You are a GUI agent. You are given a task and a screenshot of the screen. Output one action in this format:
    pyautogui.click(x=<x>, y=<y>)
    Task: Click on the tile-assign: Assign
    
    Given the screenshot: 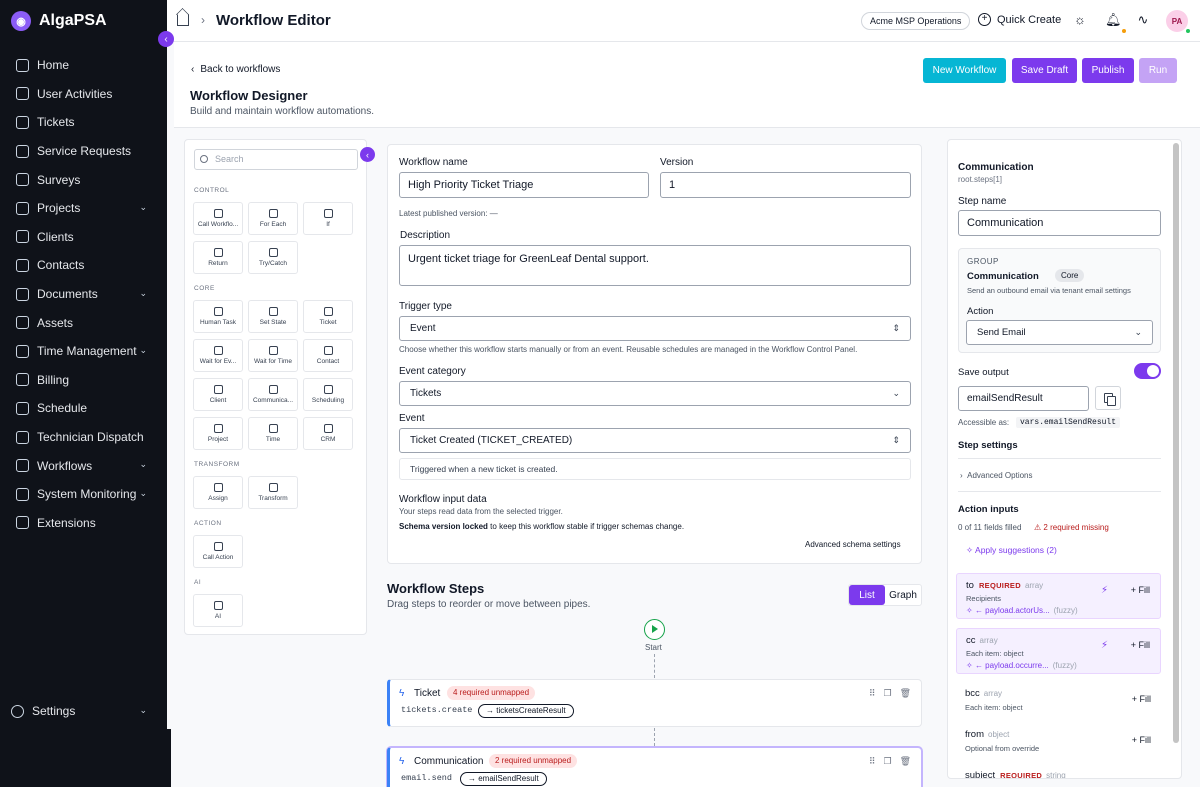 What is the action you would take?
    pyautogui.click(x=218, y=492)
    